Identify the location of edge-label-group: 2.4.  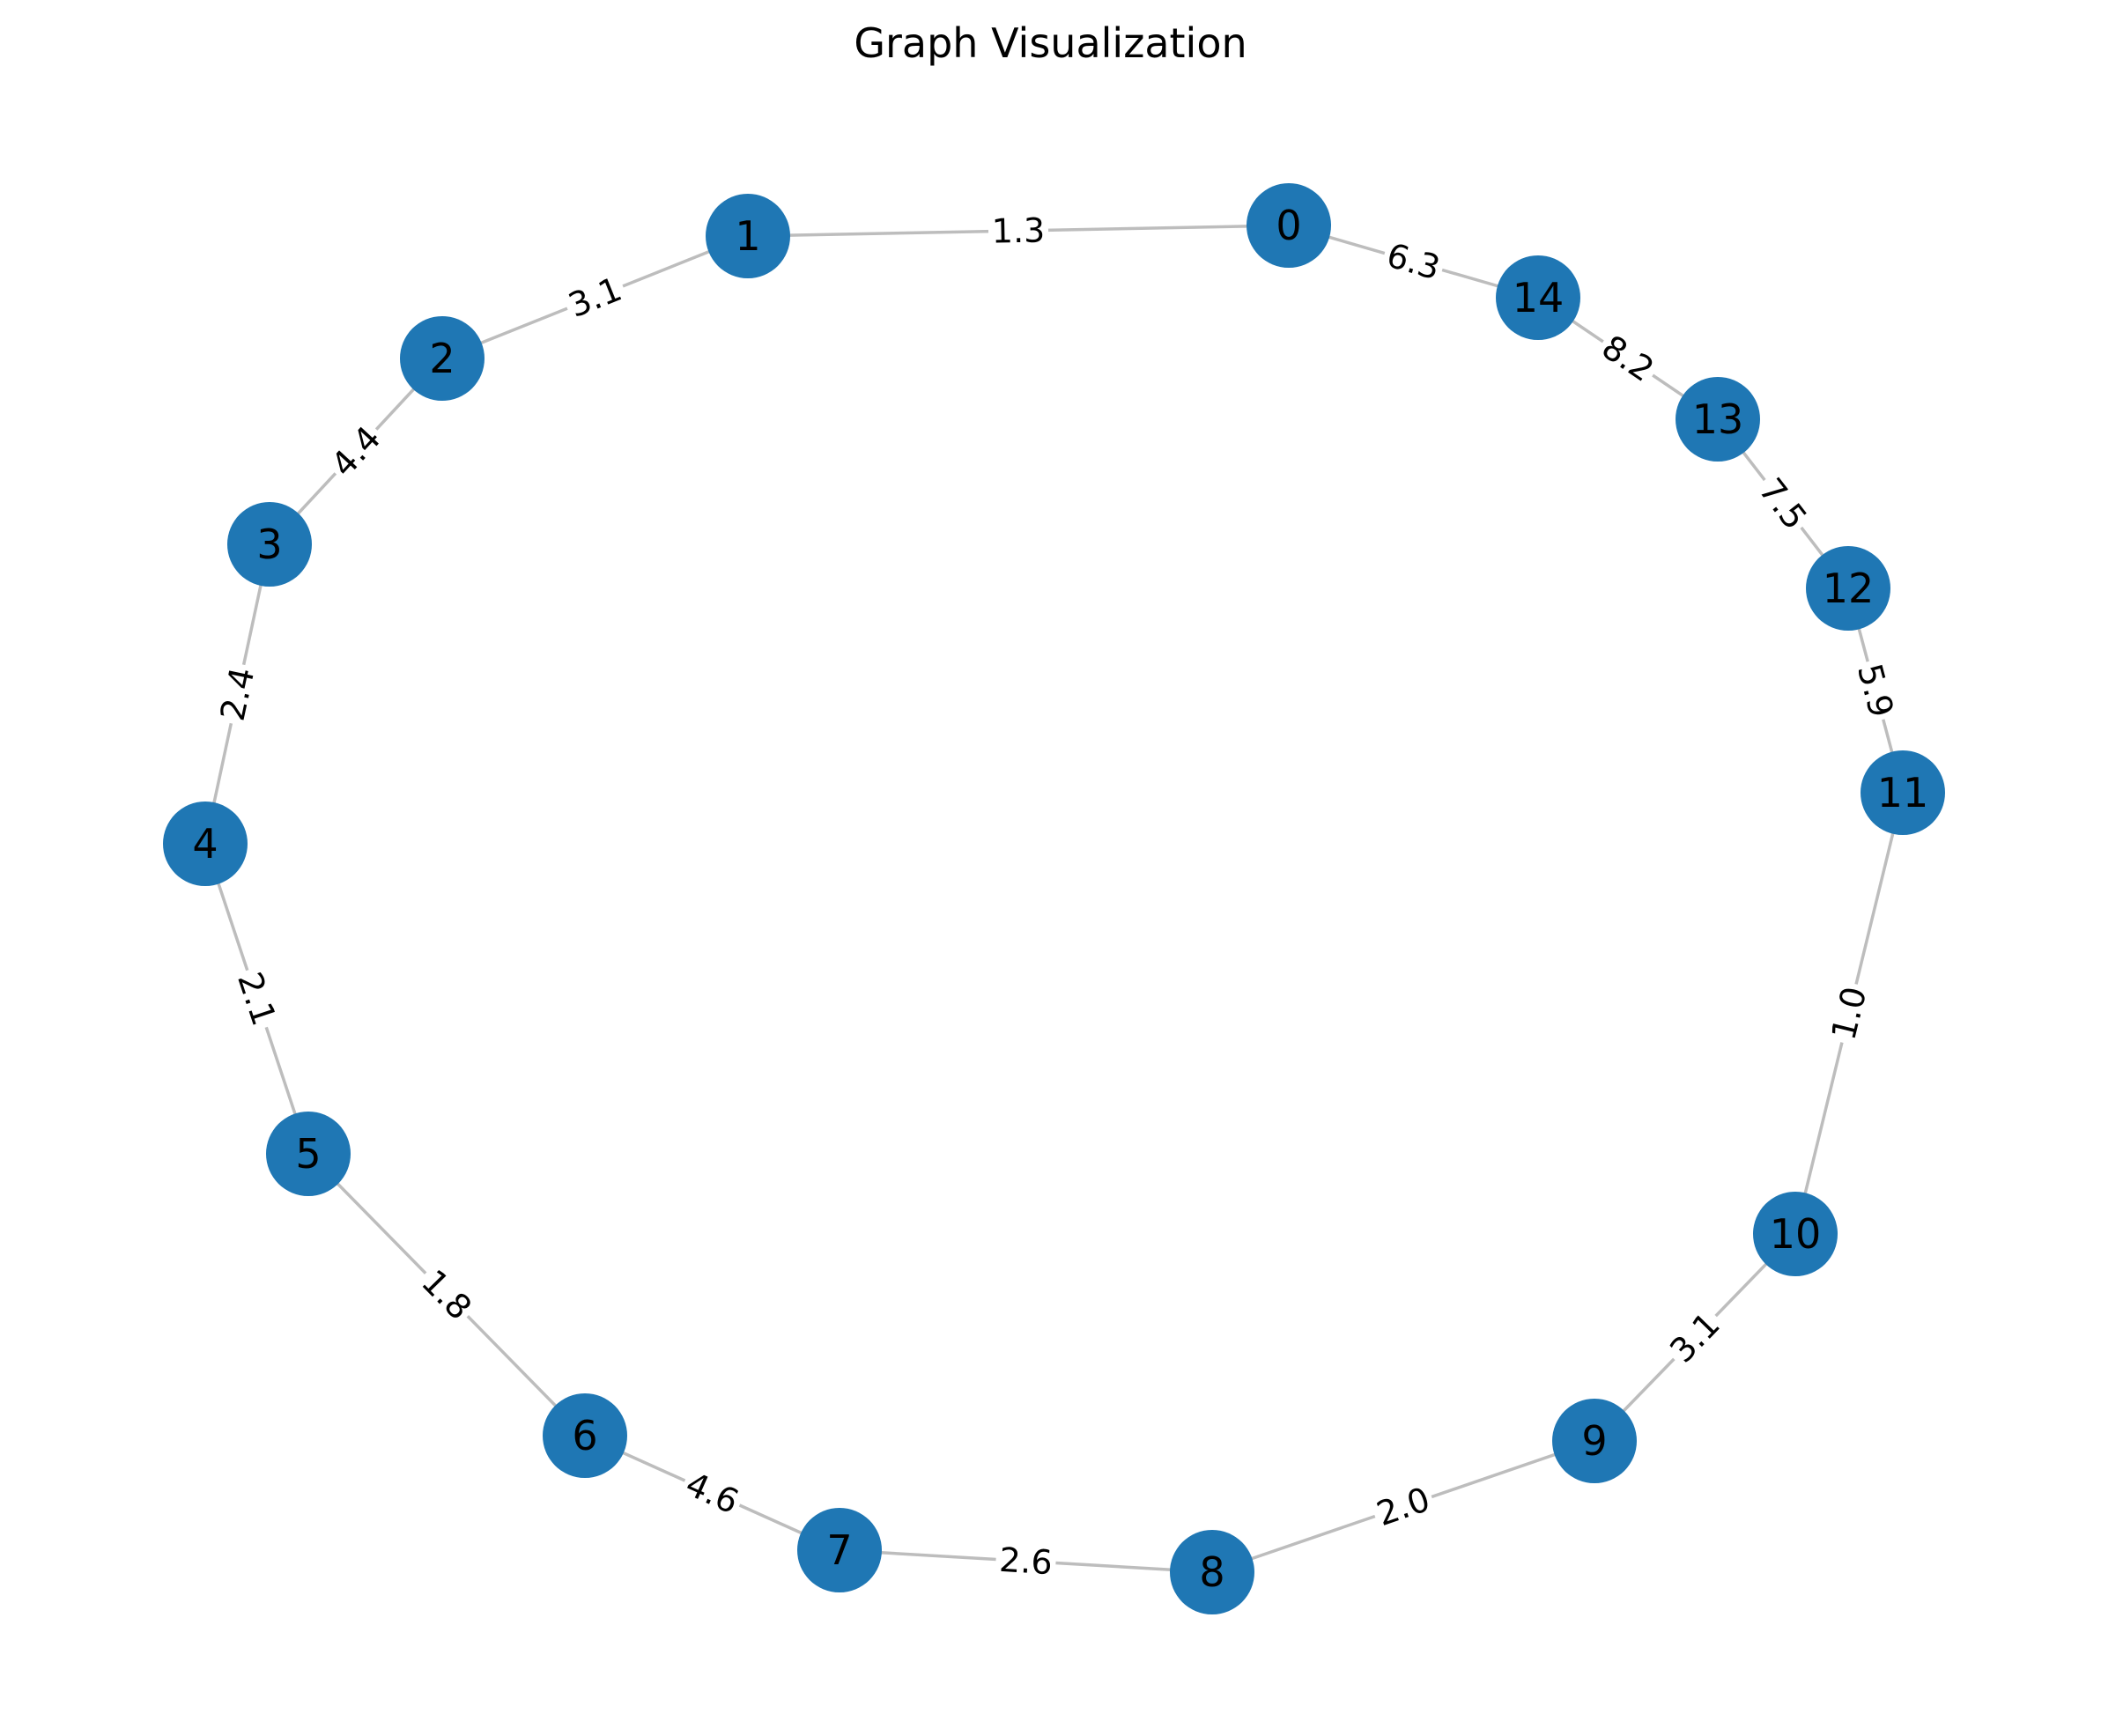
(237, 694).